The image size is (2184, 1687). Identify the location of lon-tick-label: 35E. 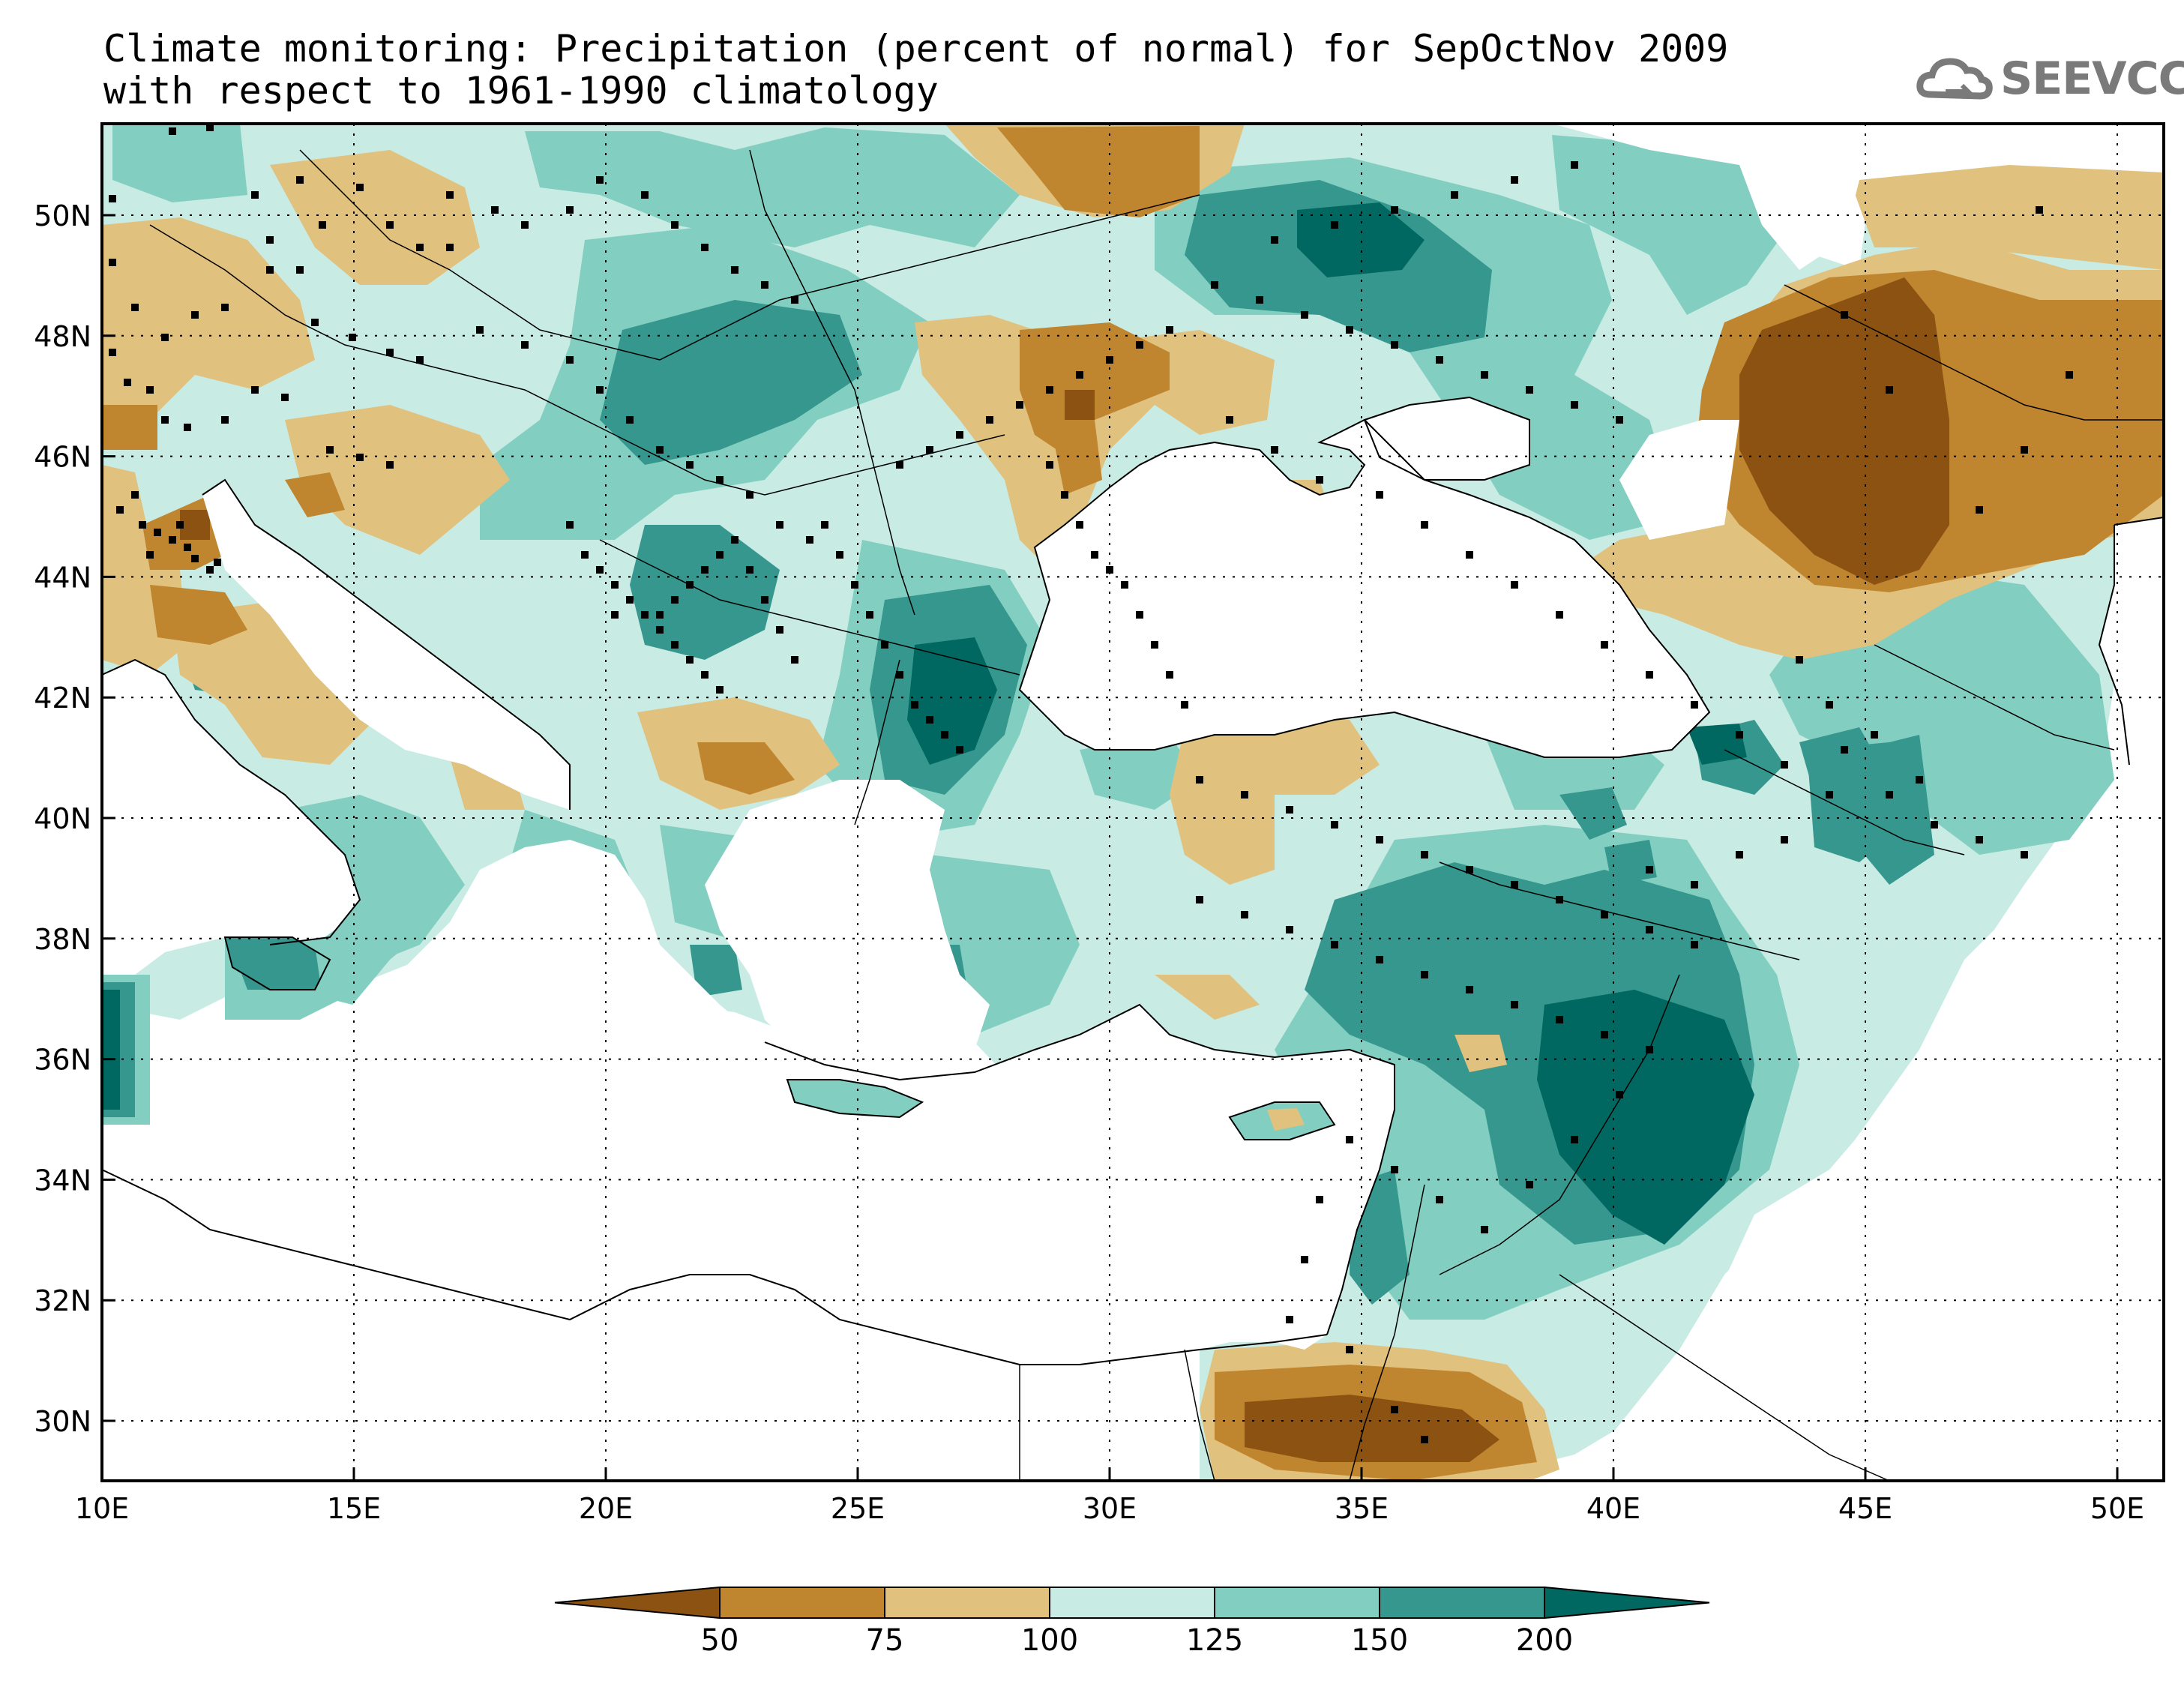
(1362, 1508).